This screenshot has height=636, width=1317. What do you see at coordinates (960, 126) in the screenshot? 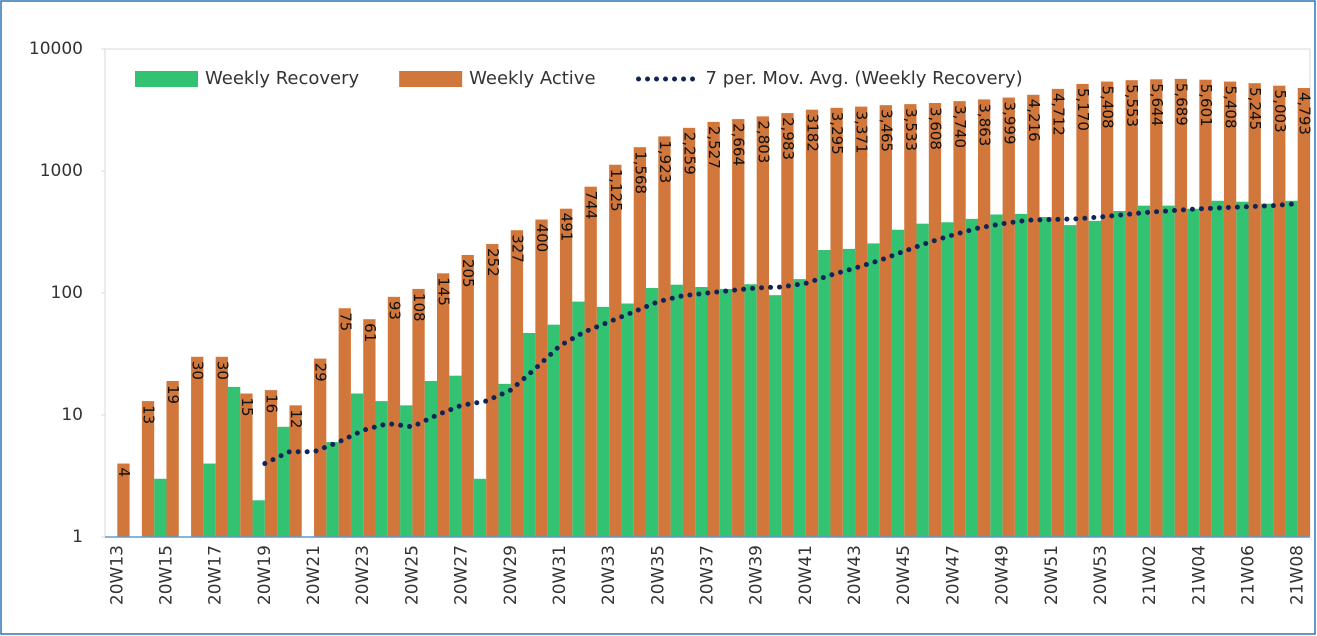
I see `data-label: 3,740` at bounding box center [960, 126].